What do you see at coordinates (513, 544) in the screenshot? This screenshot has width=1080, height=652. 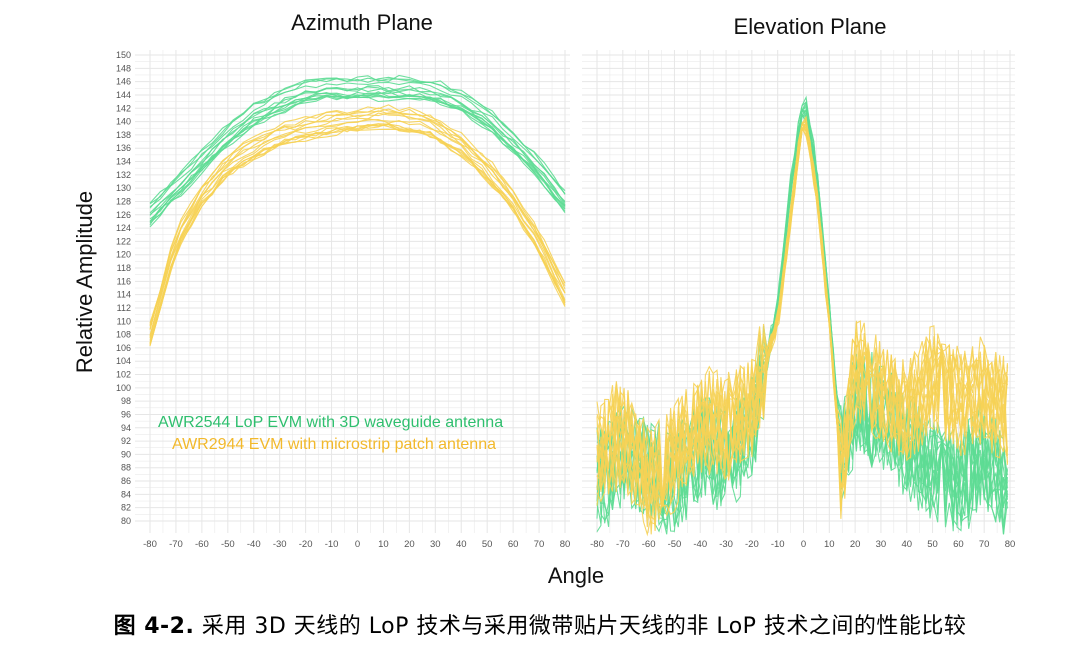 I see `azimuth-x-tick-label: 60` at bounding box center [513, 544].